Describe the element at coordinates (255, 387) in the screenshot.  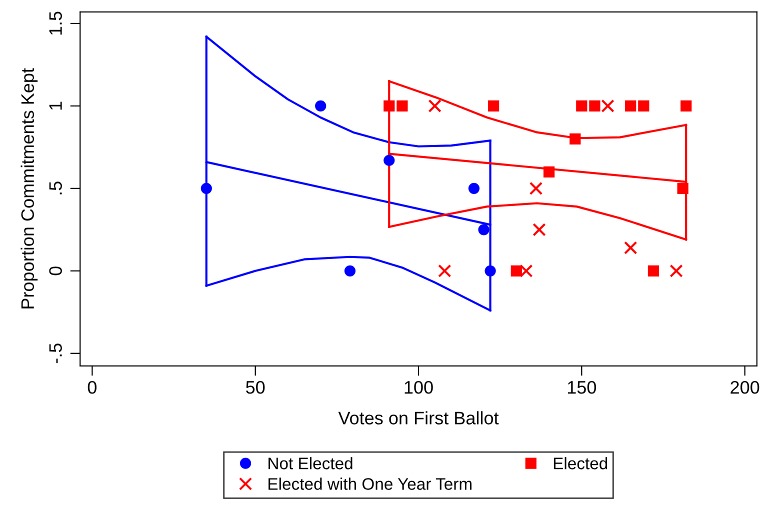
I see `x-tick-label: 50` at that location.